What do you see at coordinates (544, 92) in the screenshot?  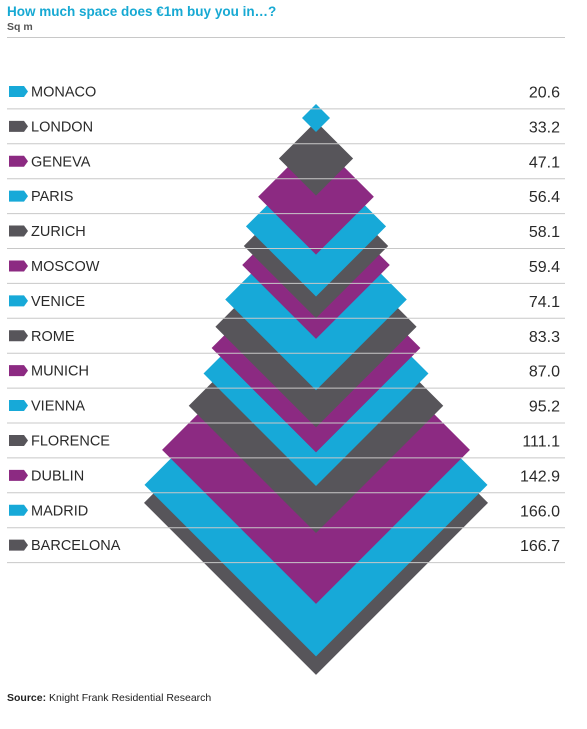 I see `value-label: 20.6` at bounding box center [544, 92].